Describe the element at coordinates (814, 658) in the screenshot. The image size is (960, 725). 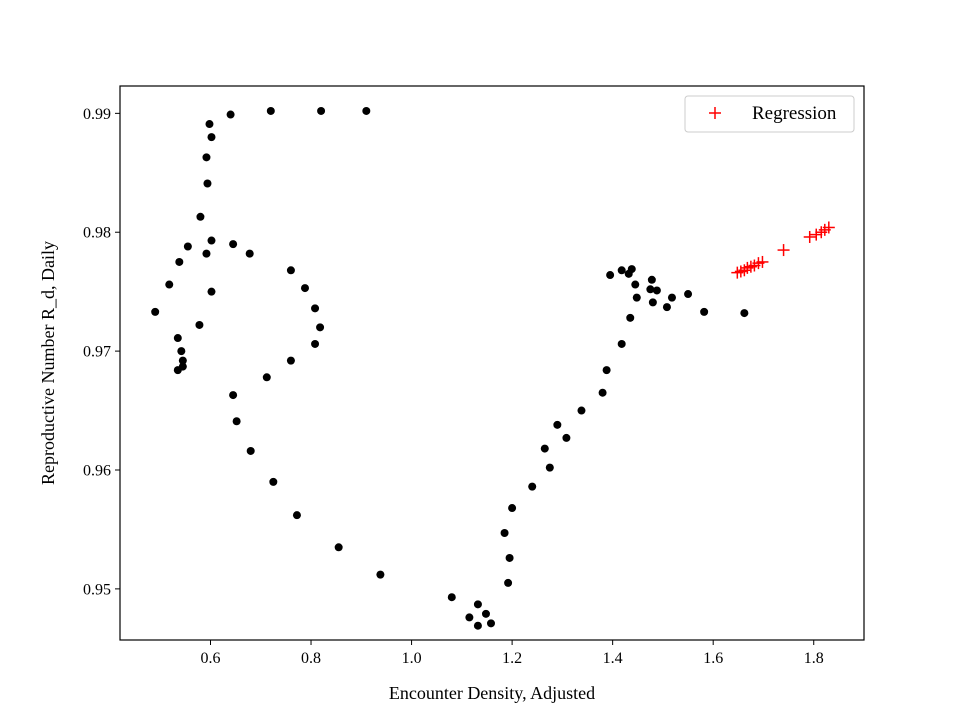
I see `x-tick-label: 1.8` at that location.